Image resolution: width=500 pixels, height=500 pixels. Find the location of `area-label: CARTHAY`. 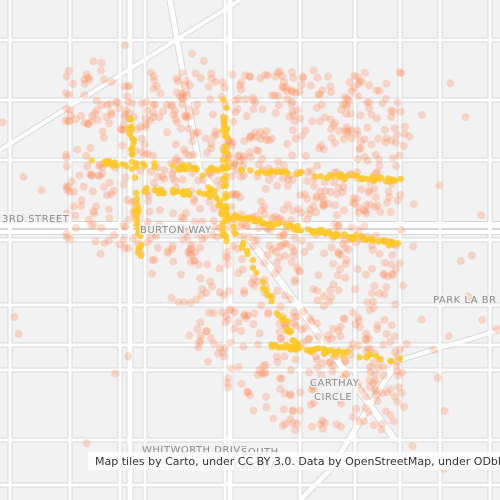

area-label: CARTHAY is located at coordinates (335, 383).